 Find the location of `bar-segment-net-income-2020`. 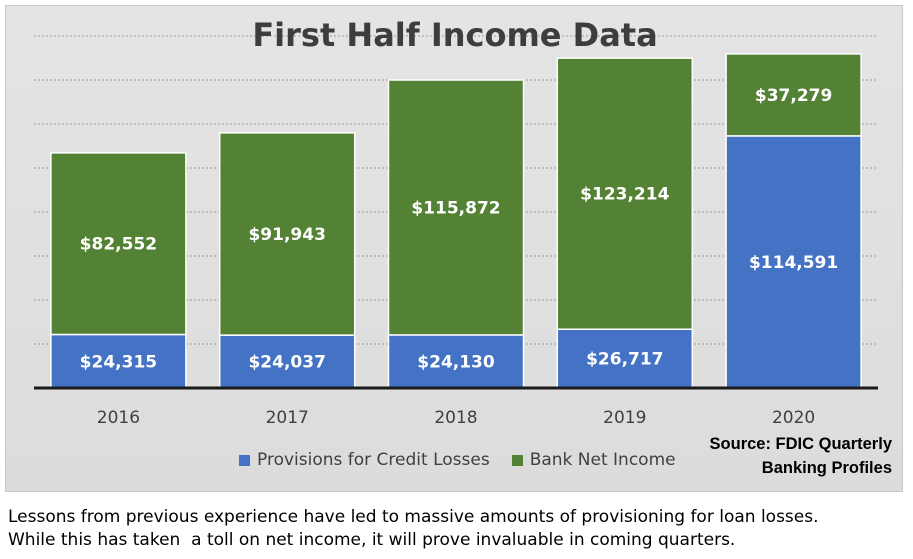

bar-segment-net-income-2020 is located at coordinates (793, 95).